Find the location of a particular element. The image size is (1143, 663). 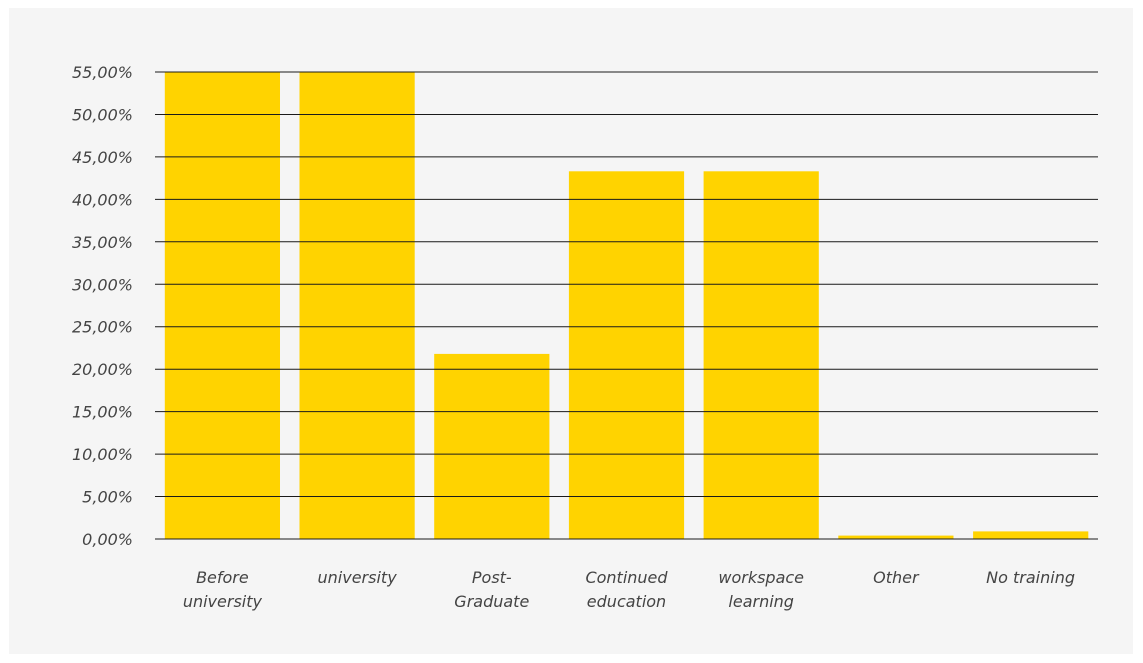

y-tick-label: 20,00% is located at coordinates (102, 369).